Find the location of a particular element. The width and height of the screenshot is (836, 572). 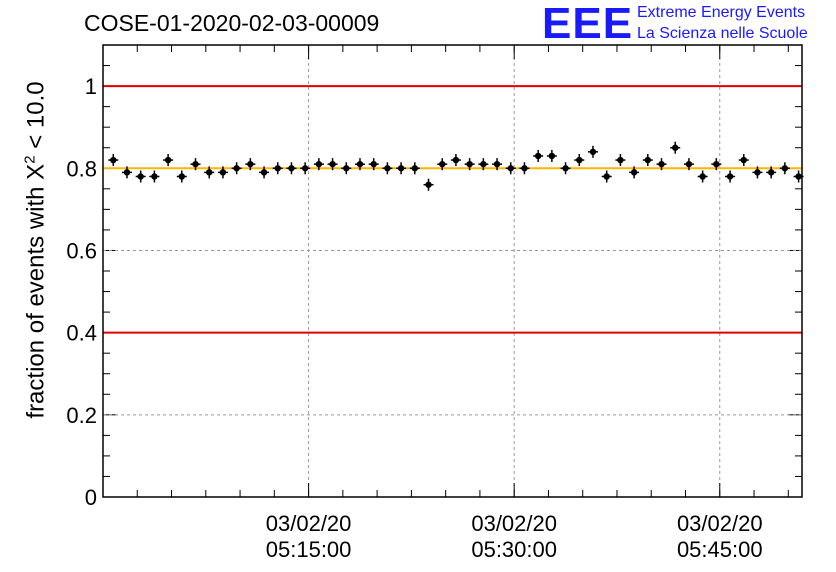

logo-text-line2: La Scienza nelle Scuole is located at coordinates (722, 33).